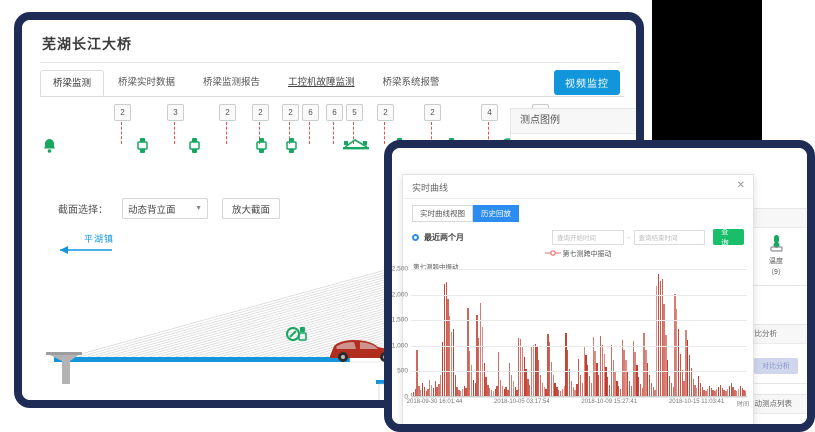 This screenshot has width=815, height=432. Describe the element at coordinates (251, 208) in the screenshot. I see `enlarge-section-button: 放大截面` at that location.